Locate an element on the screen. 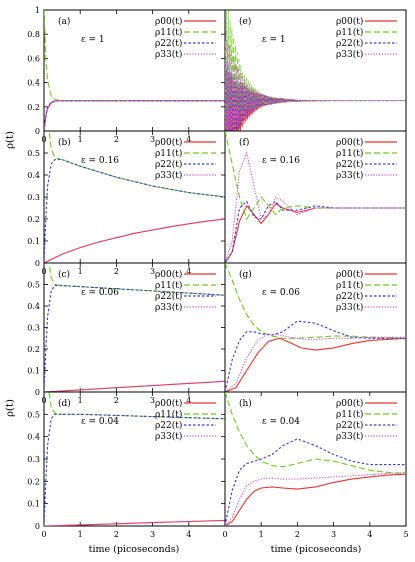 The height and width of the screenshot is (562, 415). panel-f: (f) ε = 0.16 ρ00(t)ρ11(t)ρ22(t)ρ33(t) is located at coordinates (315, 197).